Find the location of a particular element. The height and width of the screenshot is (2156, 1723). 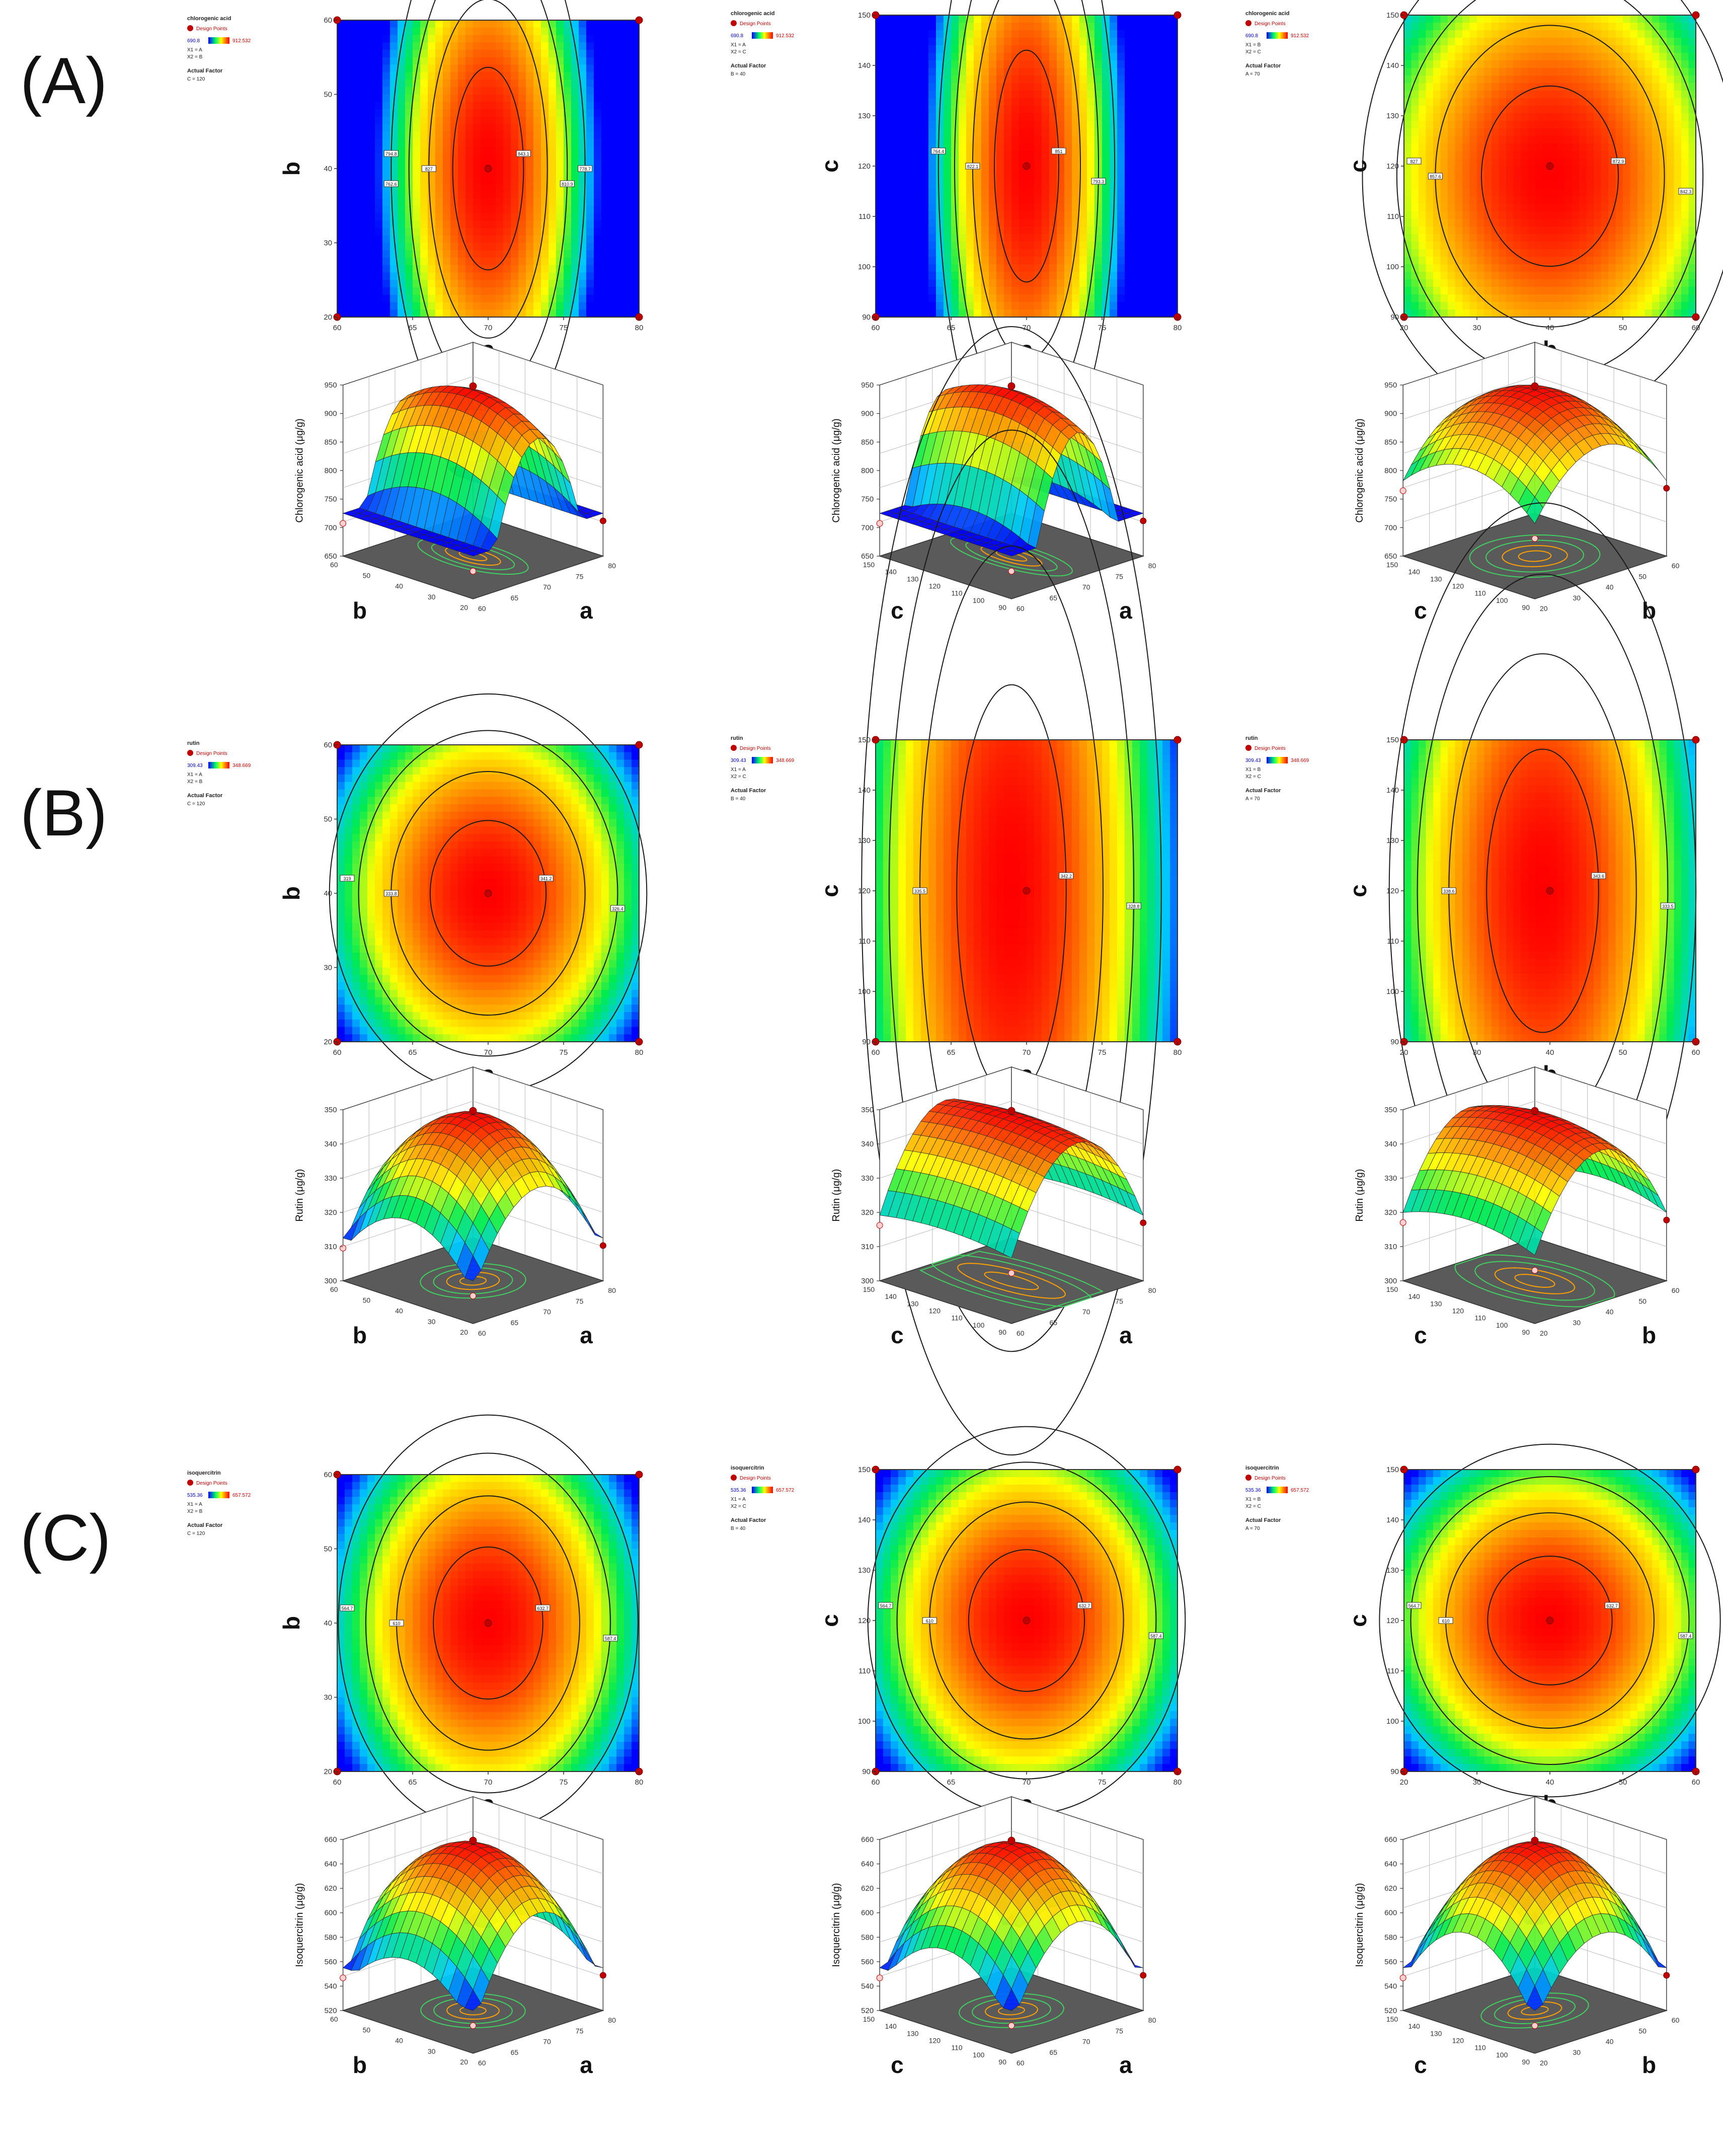

x-tick-label: 60 is located at coordinates (1696, 328).